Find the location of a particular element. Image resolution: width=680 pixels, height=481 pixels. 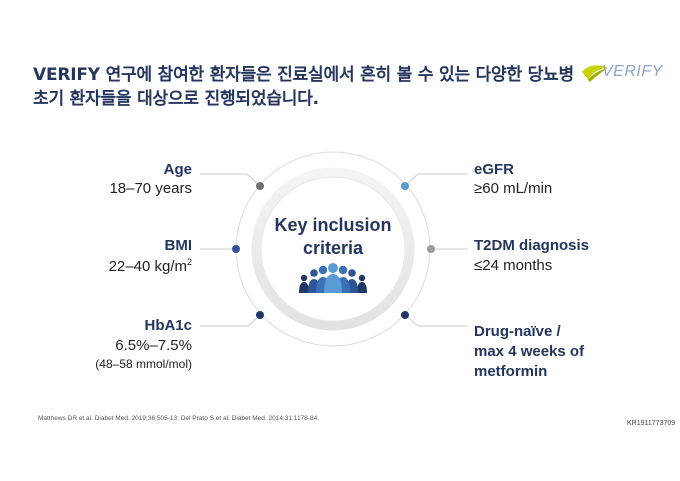

criterion-age-label: Age is located at coordinates (177, 169).